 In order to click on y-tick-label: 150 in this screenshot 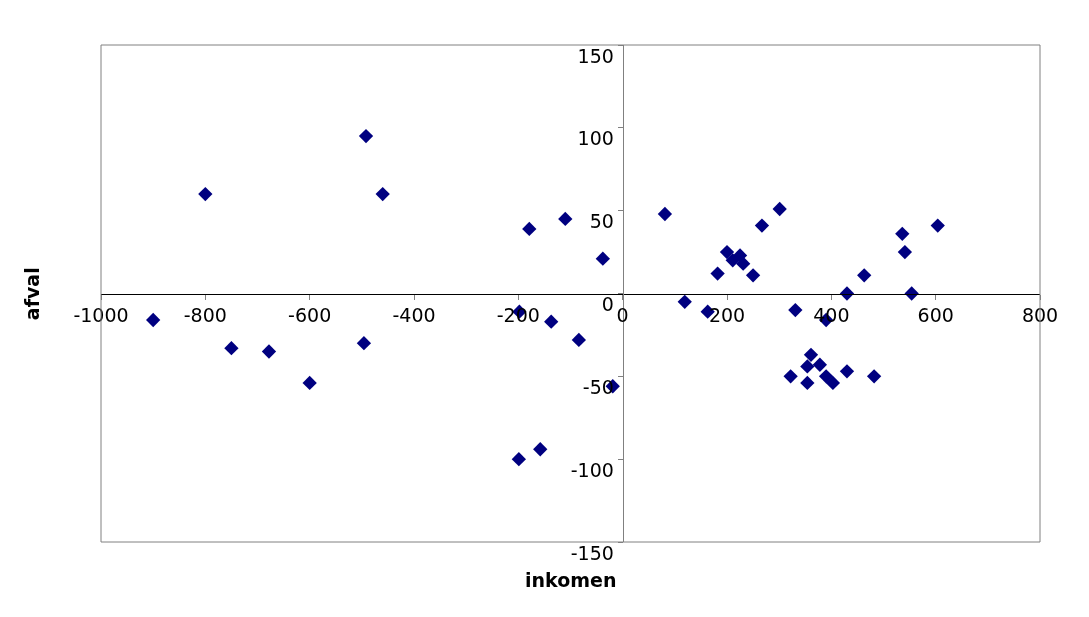, I will do `click(595, 55)`.